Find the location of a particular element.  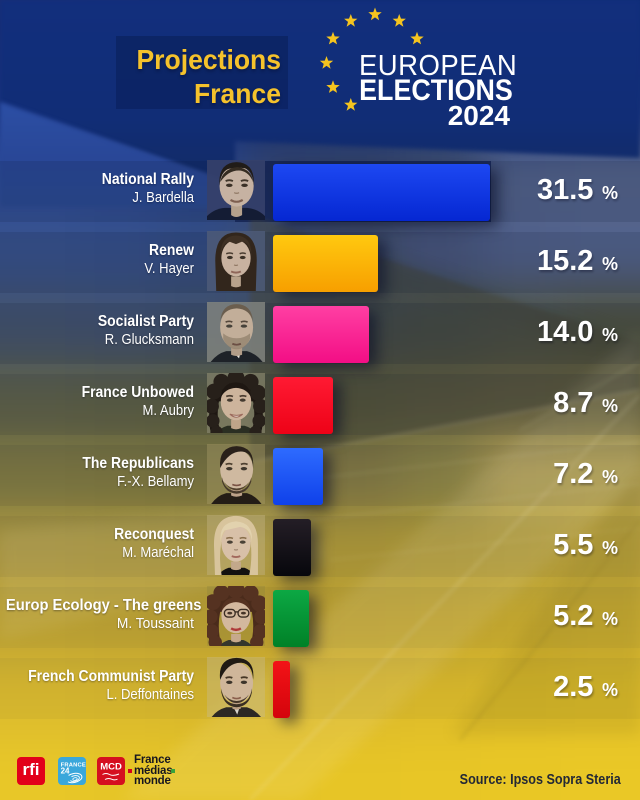

svg-text: 24 is located at coordinates (65, 771).